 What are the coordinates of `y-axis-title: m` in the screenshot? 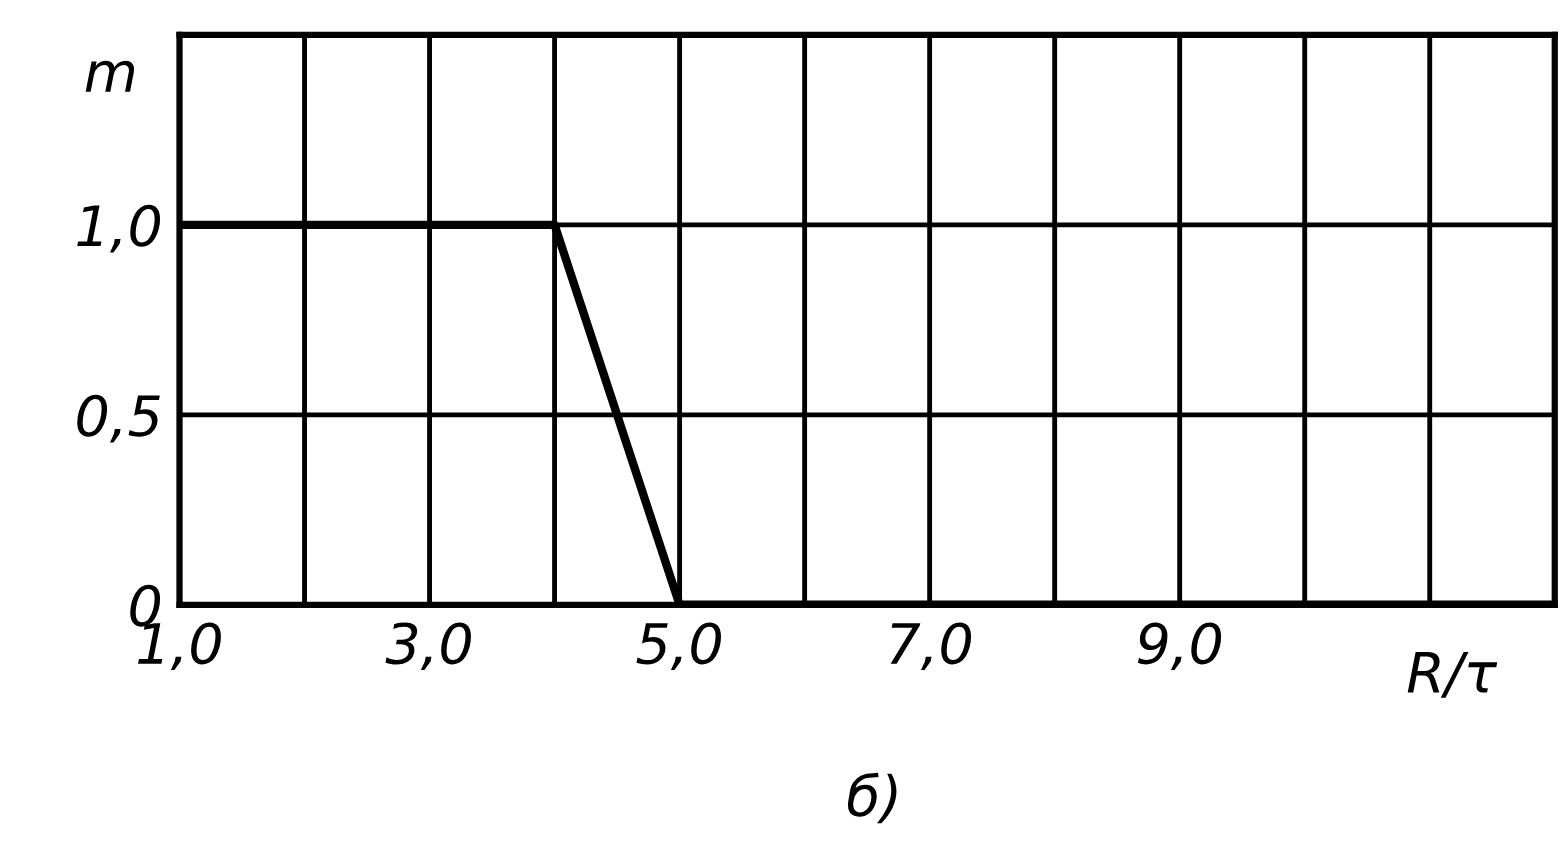 It's located at (110, 76).